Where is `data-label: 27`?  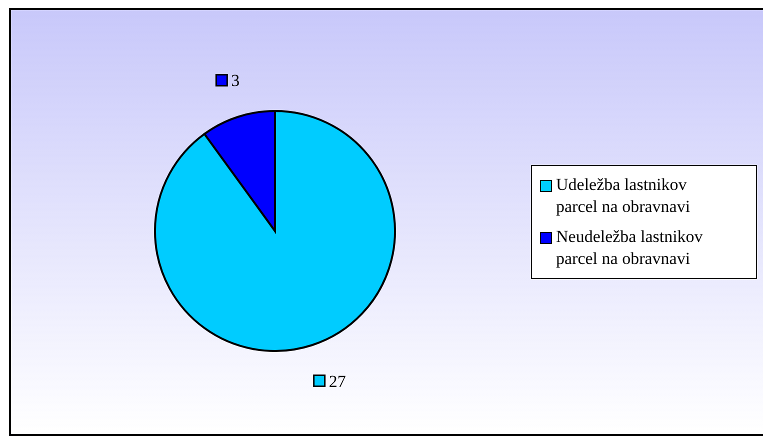
data-label: 27 is located at coordinates (337, 381).